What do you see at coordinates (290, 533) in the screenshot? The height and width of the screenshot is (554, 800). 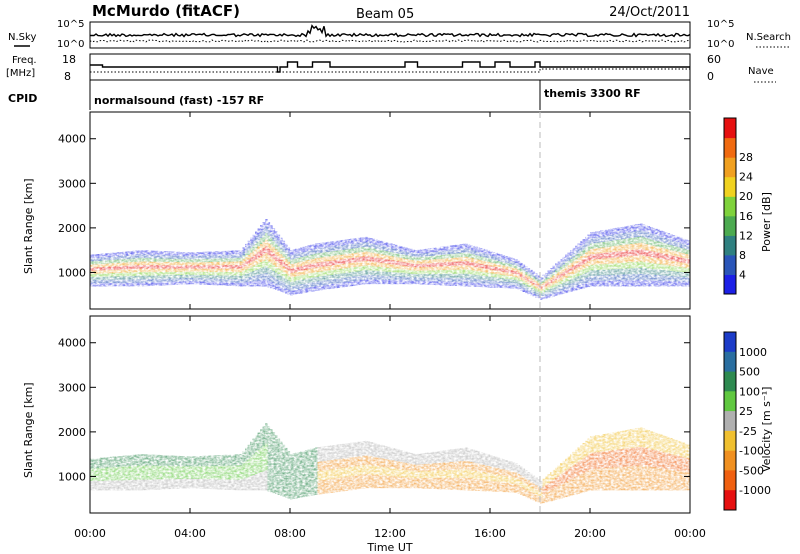 I see `x-tick-label: 08:00` at bounding box center [290, 533].